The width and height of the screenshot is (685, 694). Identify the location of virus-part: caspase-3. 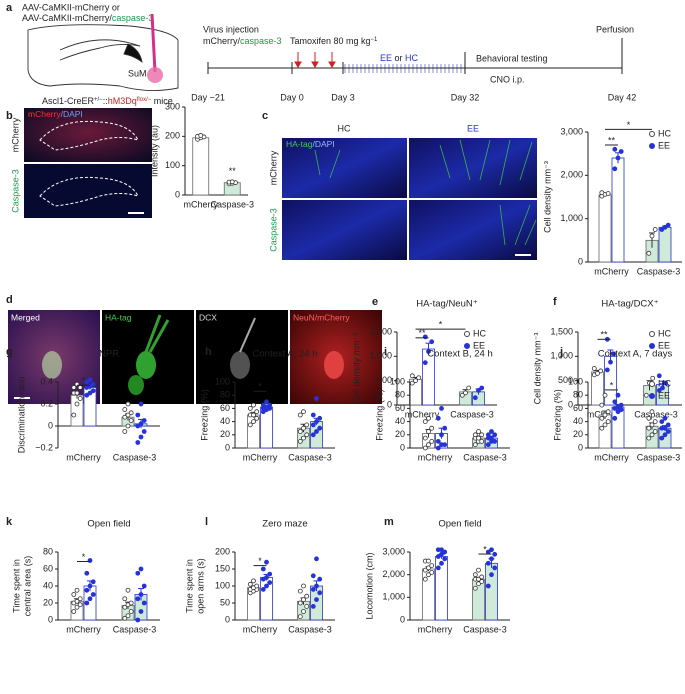
(133, 18).